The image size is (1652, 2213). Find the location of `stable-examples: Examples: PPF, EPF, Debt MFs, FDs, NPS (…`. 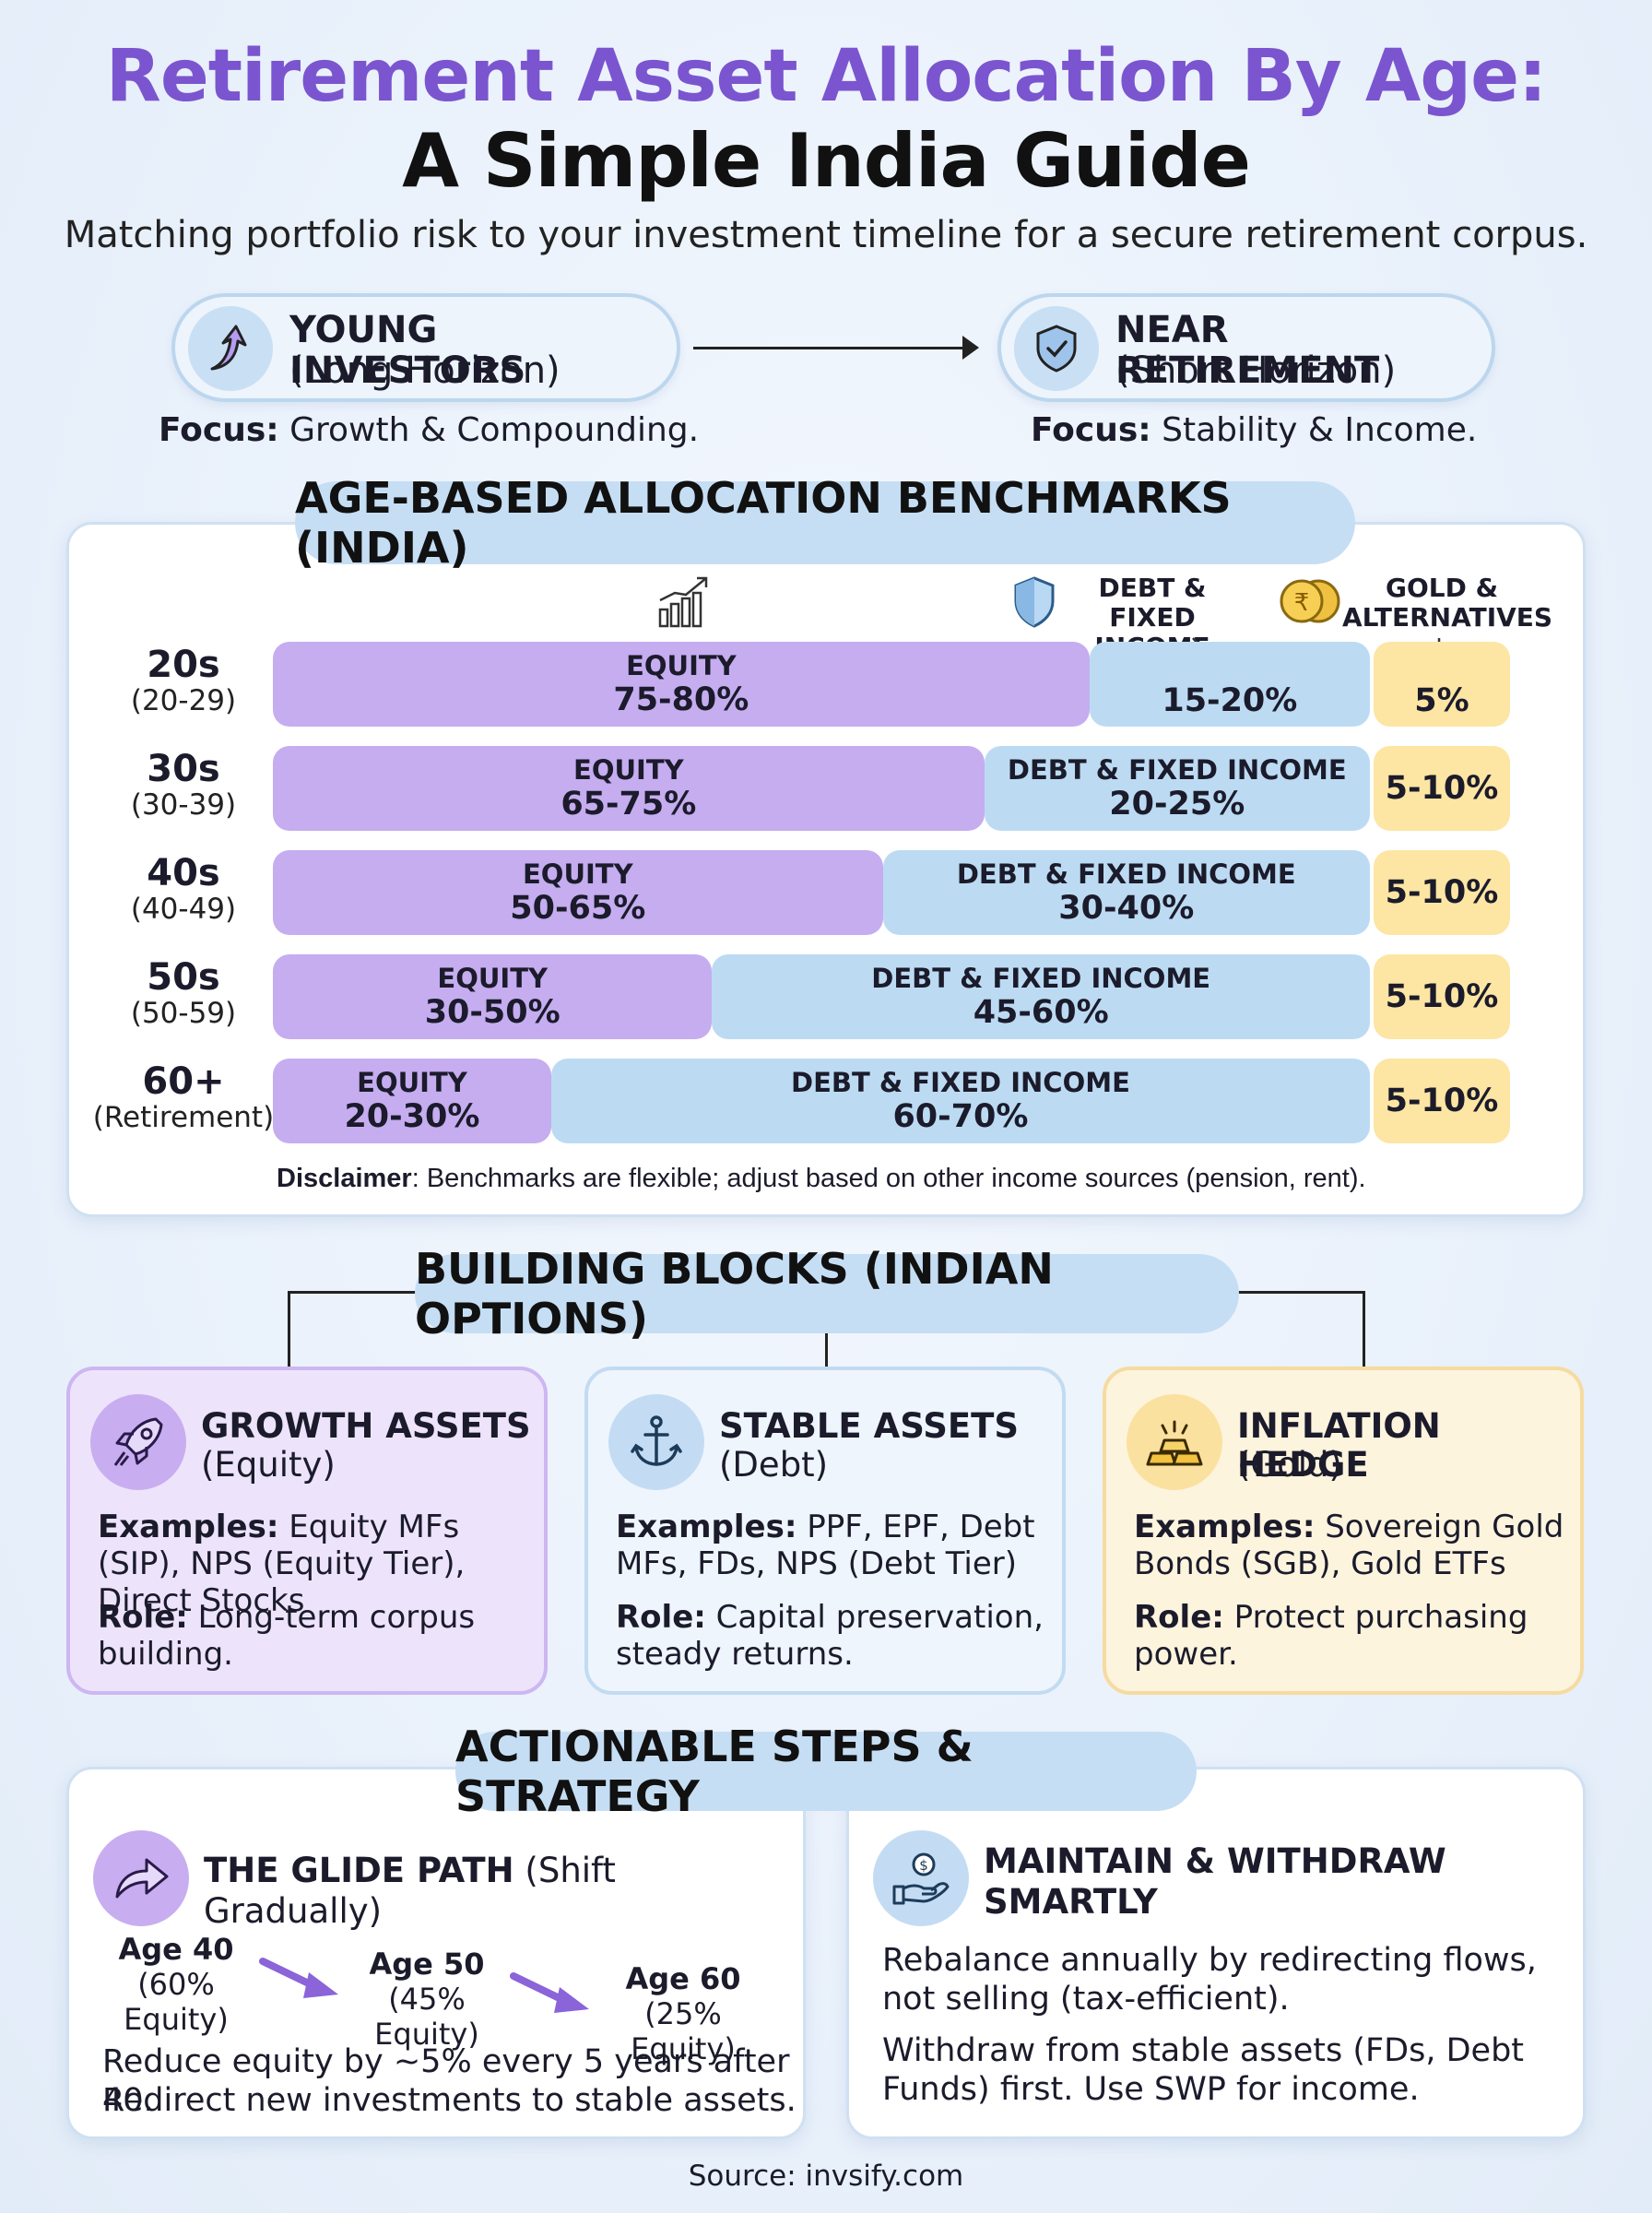

stable-examples: Examples: PPF, EPF, Debt MFs, FDs, NPS (… is located at coordinates (825, 1545).